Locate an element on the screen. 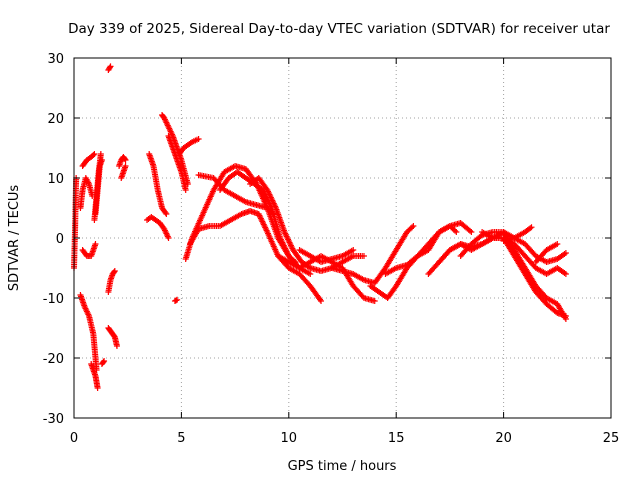 The height and width of the screenshot is (480, 640). y-tick-label: 10 is located at coordinates (55, 179).